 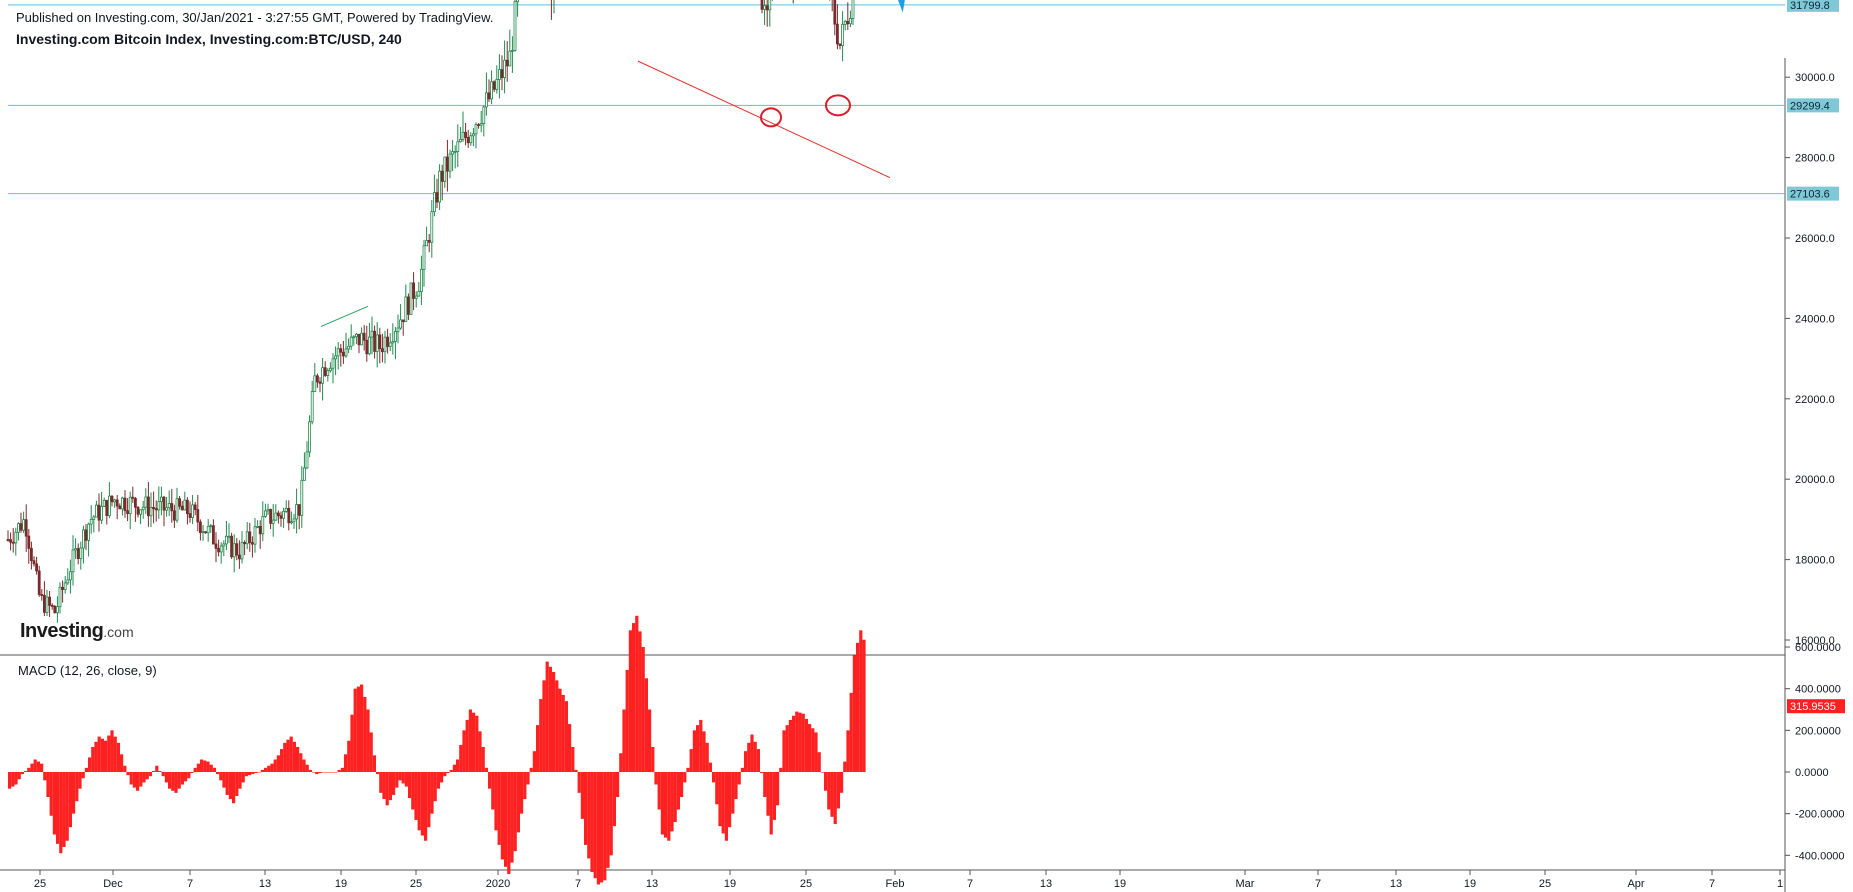 I want to click on level-tag, so click(x=1813, y=105).